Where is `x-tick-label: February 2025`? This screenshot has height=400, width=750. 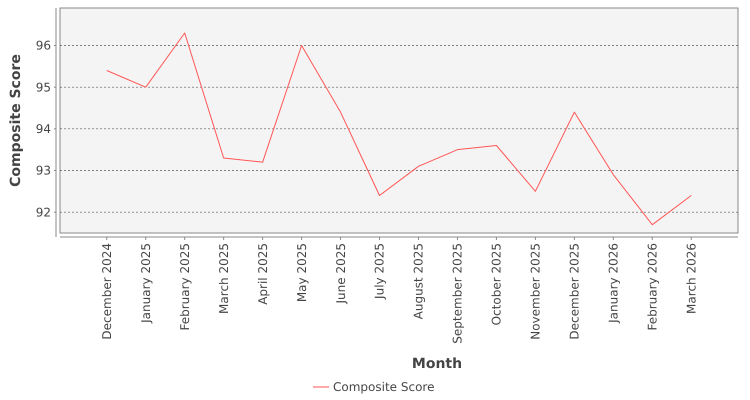
x-tick-label: February 2025 is located at coordinates (185, 287).